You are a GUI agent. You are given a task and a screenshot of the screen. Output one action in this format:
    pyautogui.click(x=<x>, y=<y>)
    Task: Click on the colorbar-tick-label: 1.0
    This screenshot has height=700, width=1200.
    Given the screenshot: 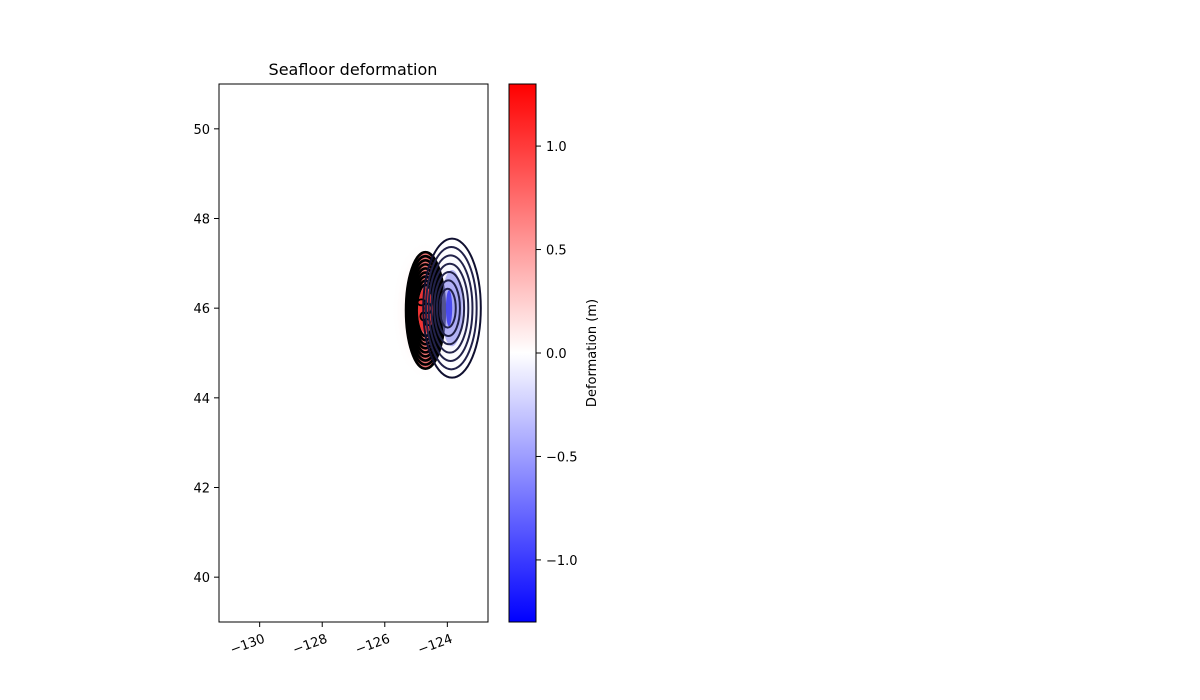 What is the action you would take?
    pyautogui.click(x=556, y=147)
    